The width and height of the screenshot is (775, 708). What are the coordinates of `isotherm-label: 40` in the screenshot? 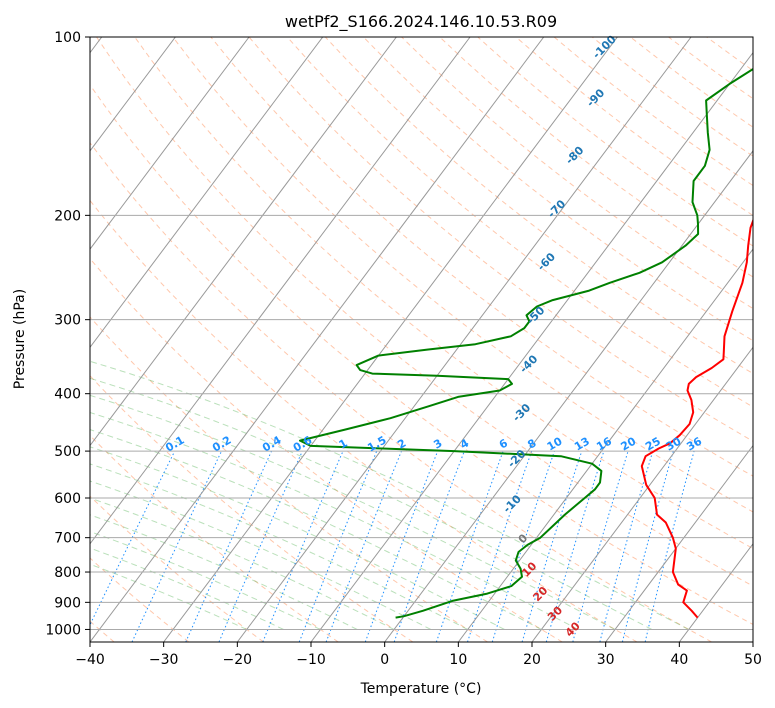 It's located at (573, 629).